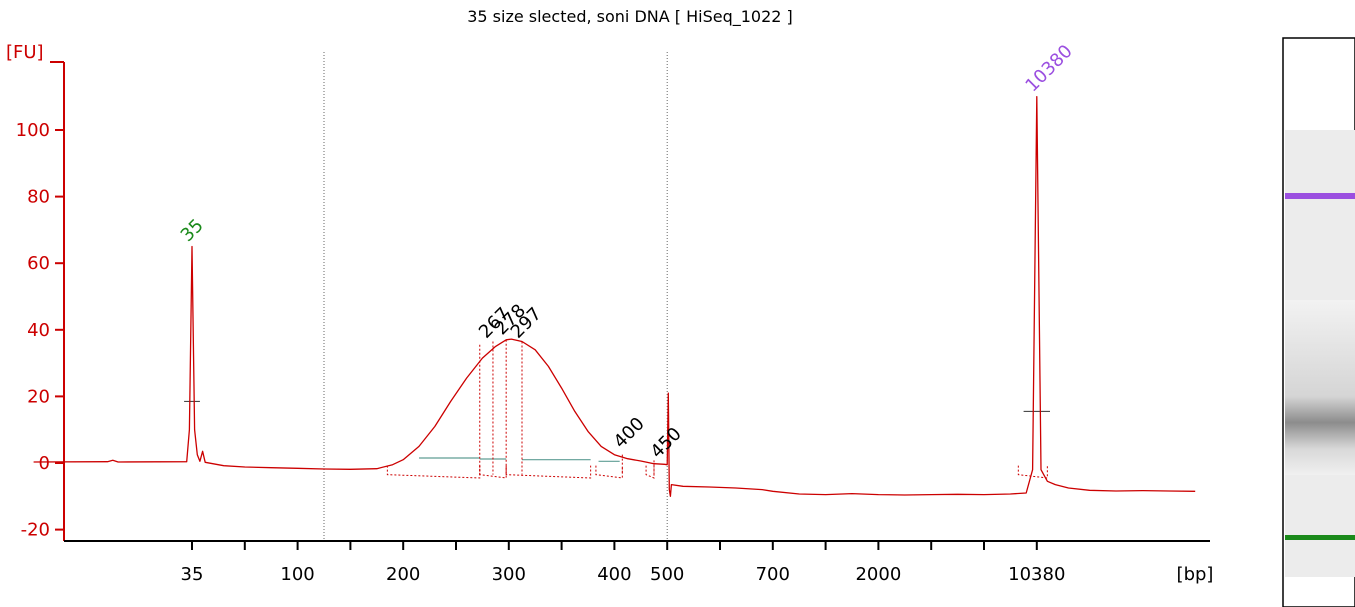  Describe the element at coordinates (617, 409) in the screenshot. I see `peak-regions` at that location.